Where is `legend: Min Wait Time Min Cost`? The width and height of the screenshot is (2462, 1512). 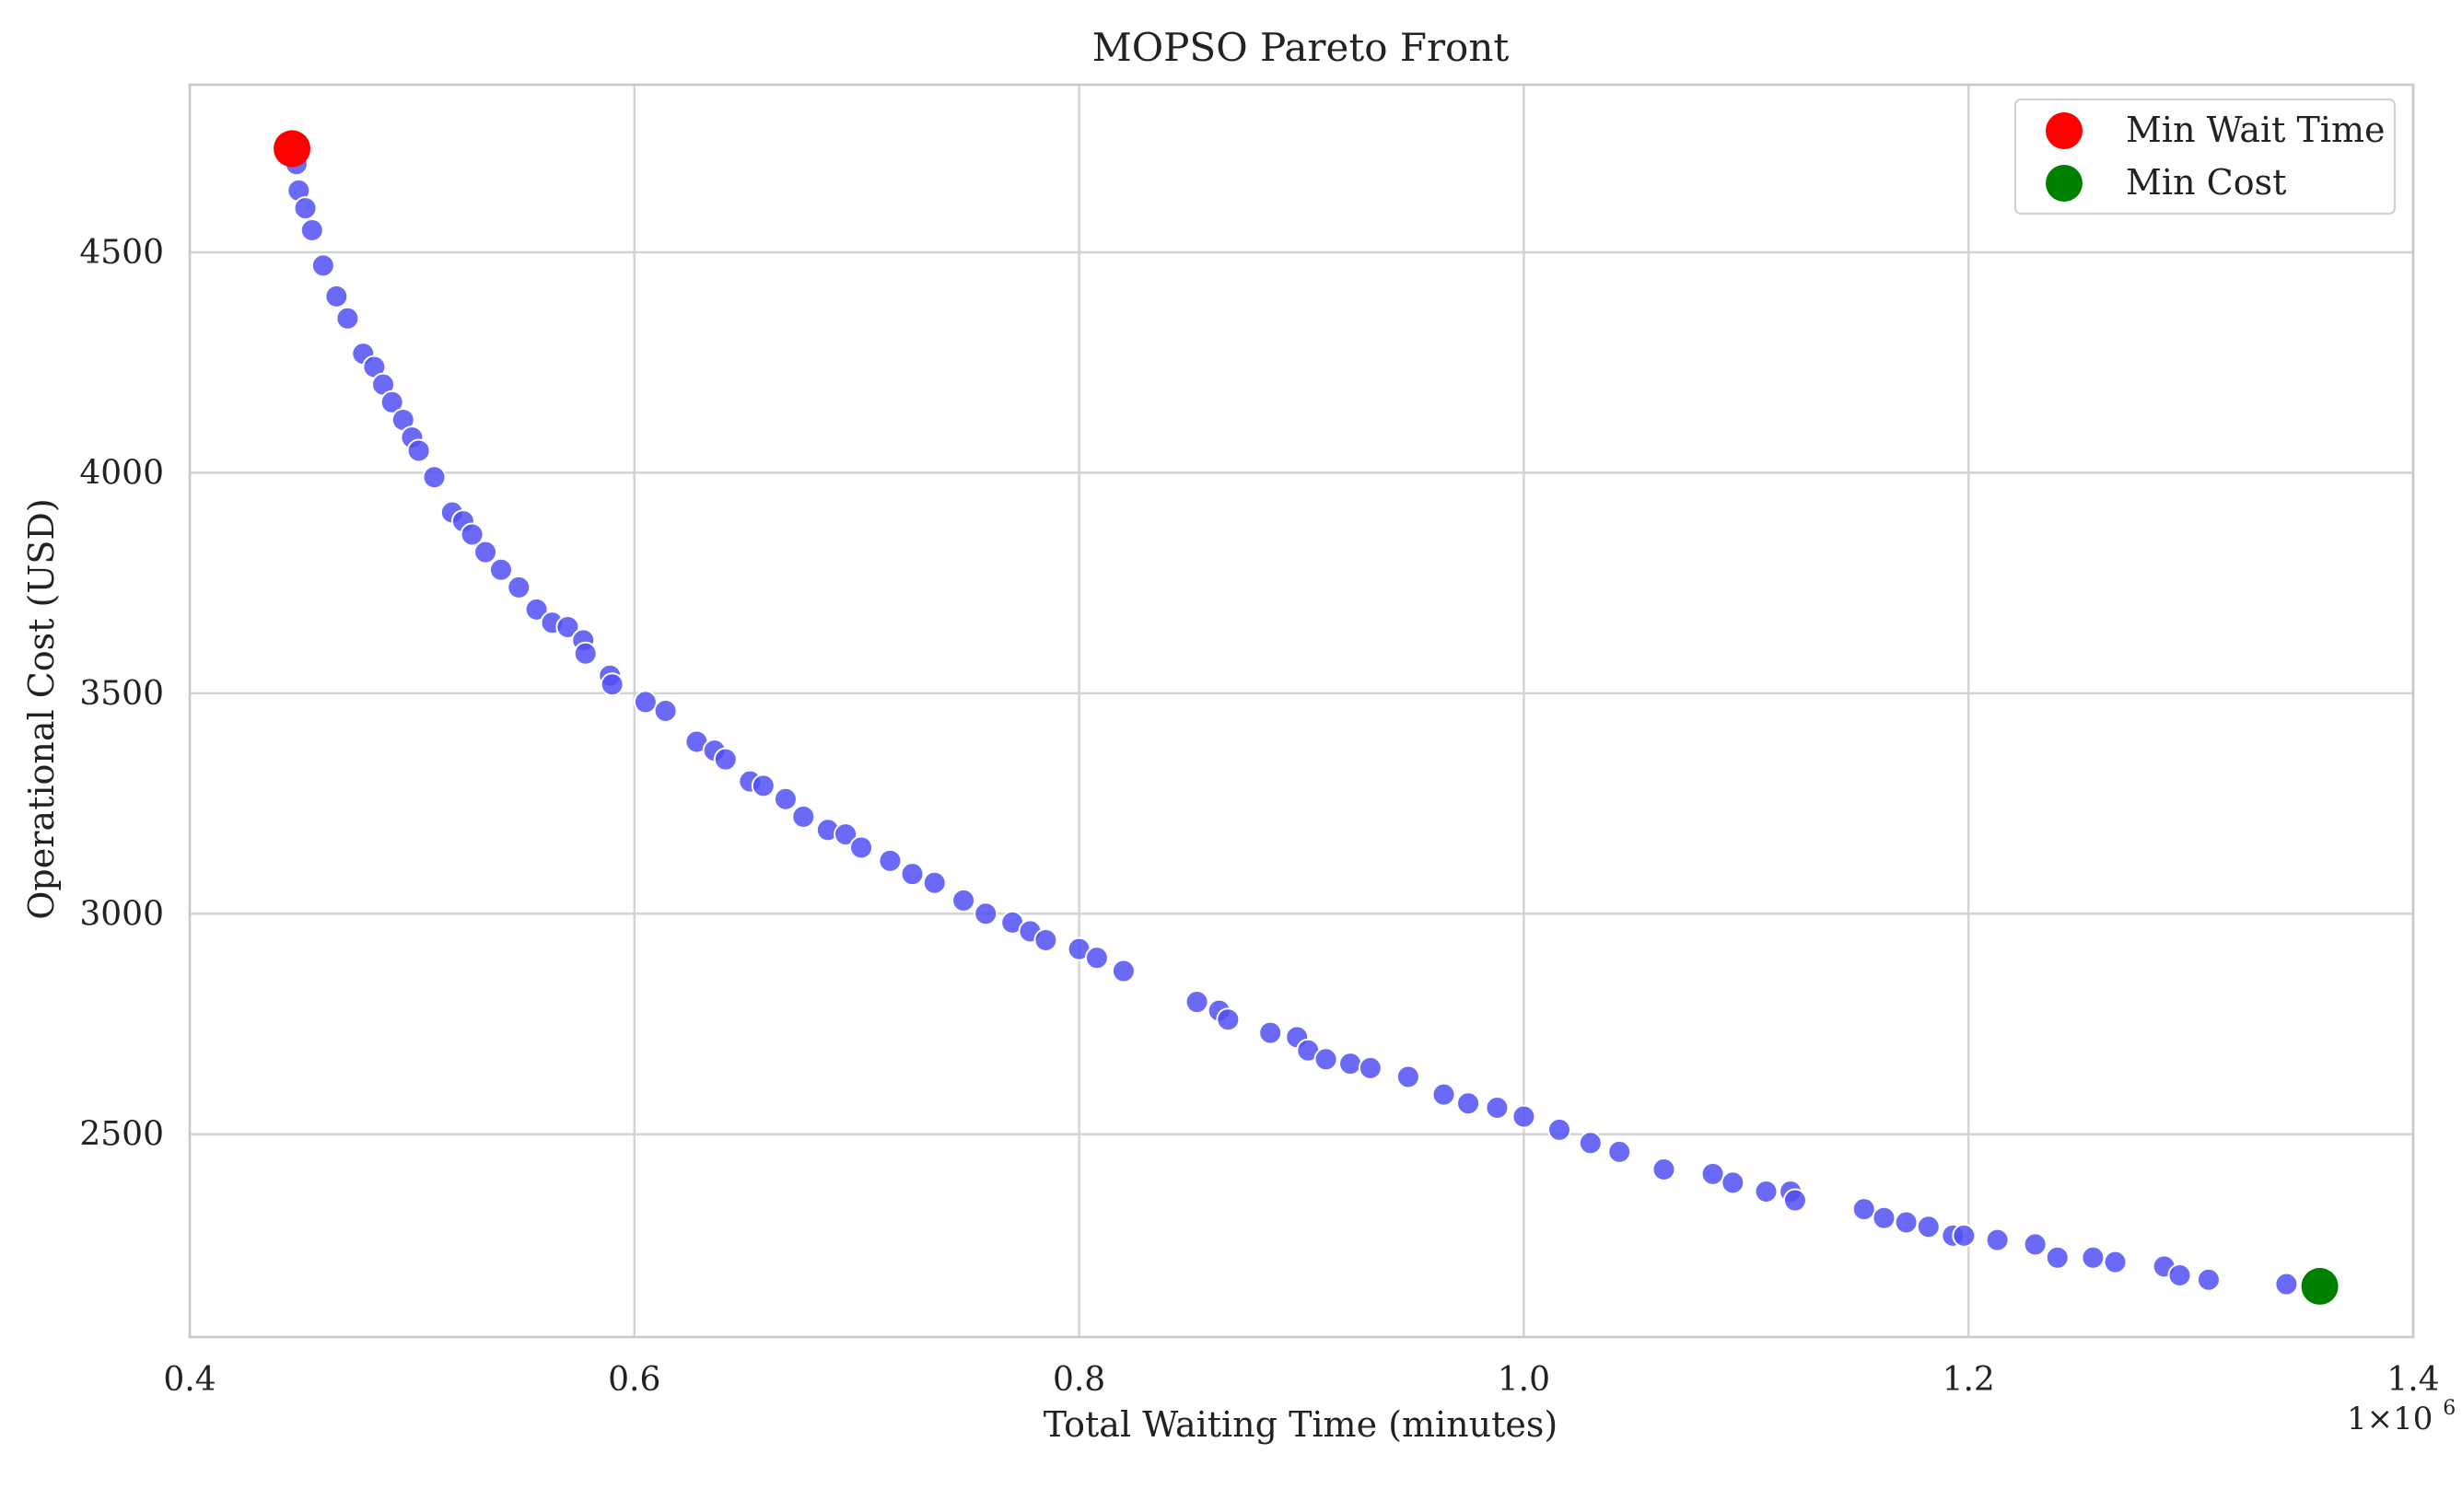 legend: Min Wait Time Min Cost is located at coordinates (2205, 157).